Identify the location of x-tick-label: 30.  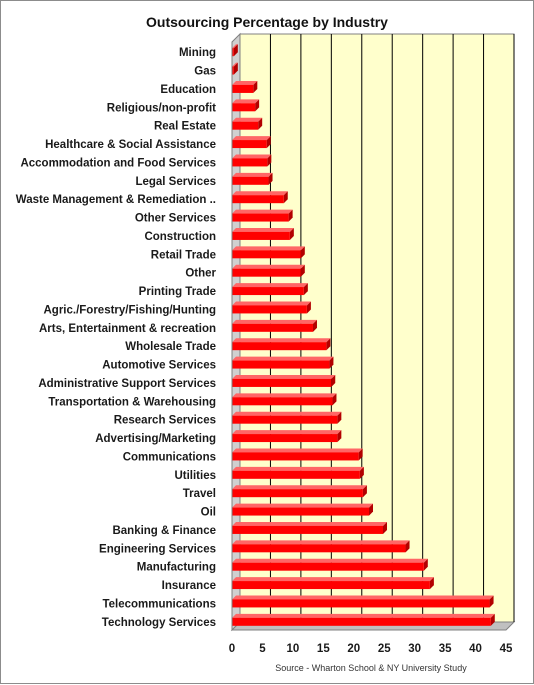
(414, 649).